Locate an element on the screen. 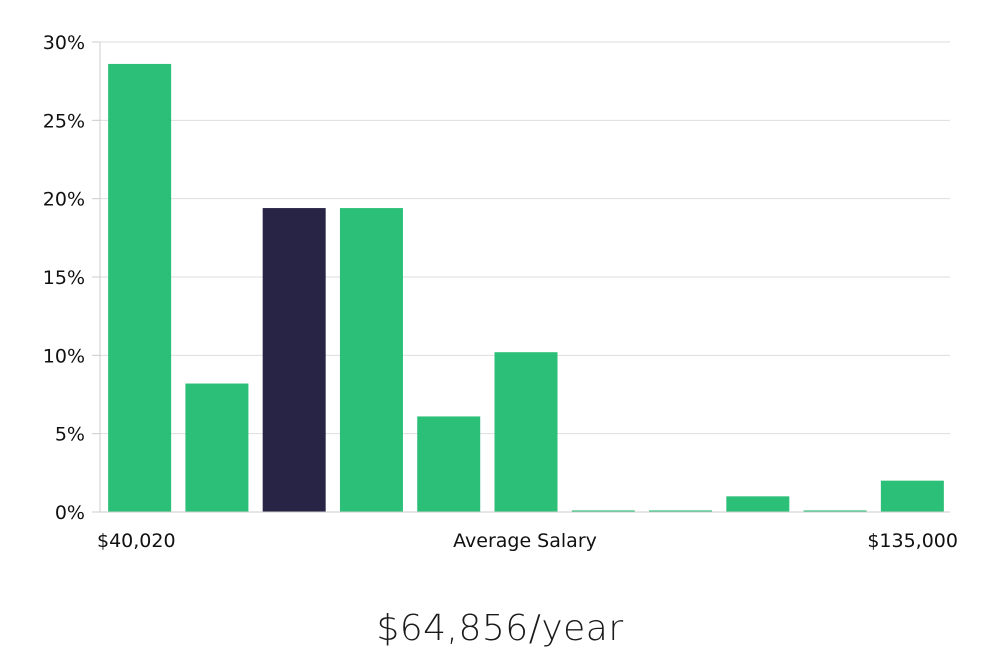 The width and height of the screenshot is (1000, 660). y-tick-label: 5% is located at coordinates (70, 435).